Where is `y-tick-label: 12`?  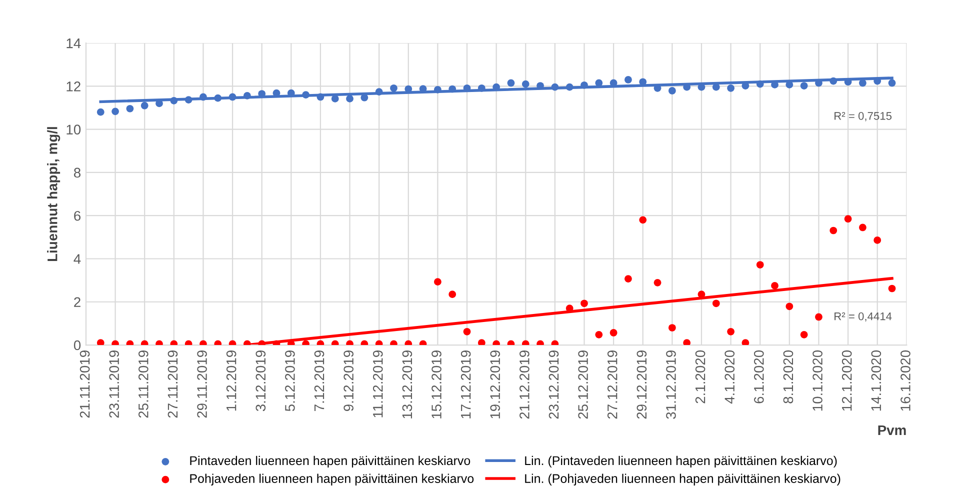
y-tick-label: 12 is located at coordinates (73, 87).